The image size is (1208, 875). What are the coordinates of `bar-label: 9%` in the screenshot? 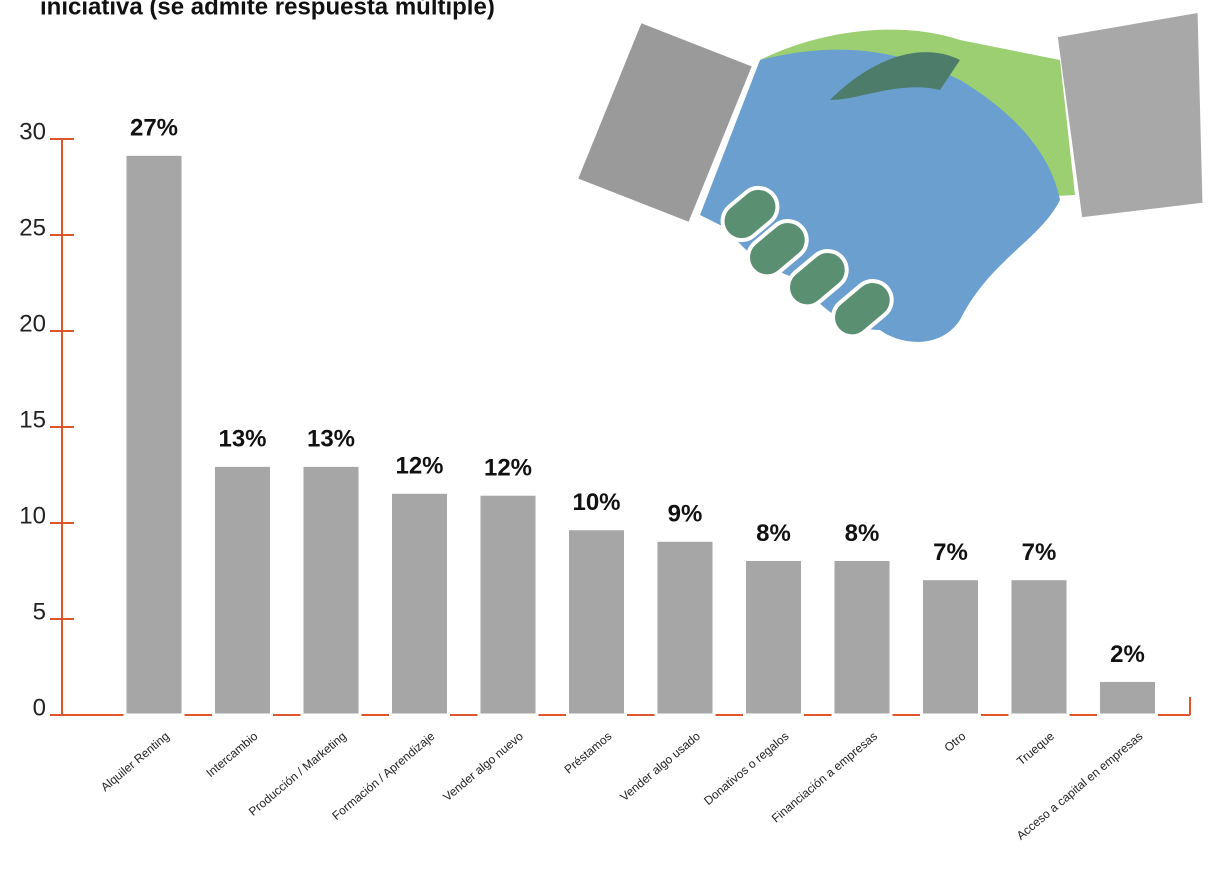 It's located at (685, 514).